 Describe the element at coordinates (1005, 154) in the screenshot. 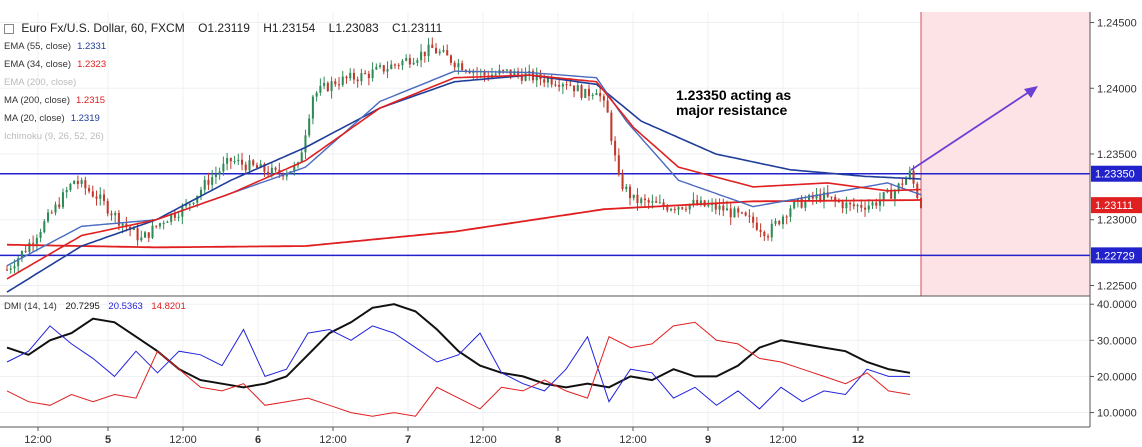

I see `forecast-zone` at that location.